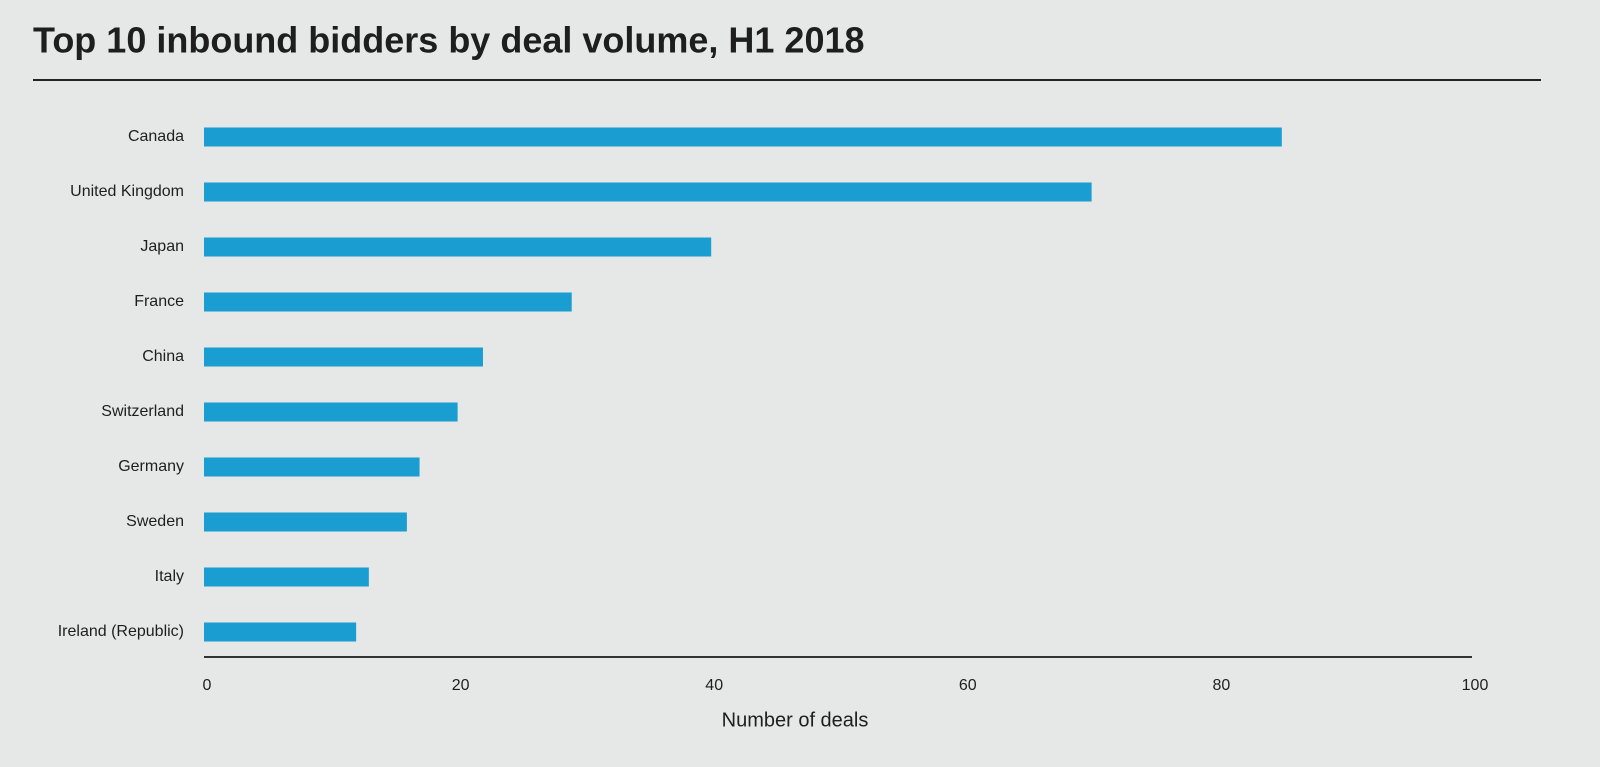  I want to click on y-tick-label: France, so click(159, 301).